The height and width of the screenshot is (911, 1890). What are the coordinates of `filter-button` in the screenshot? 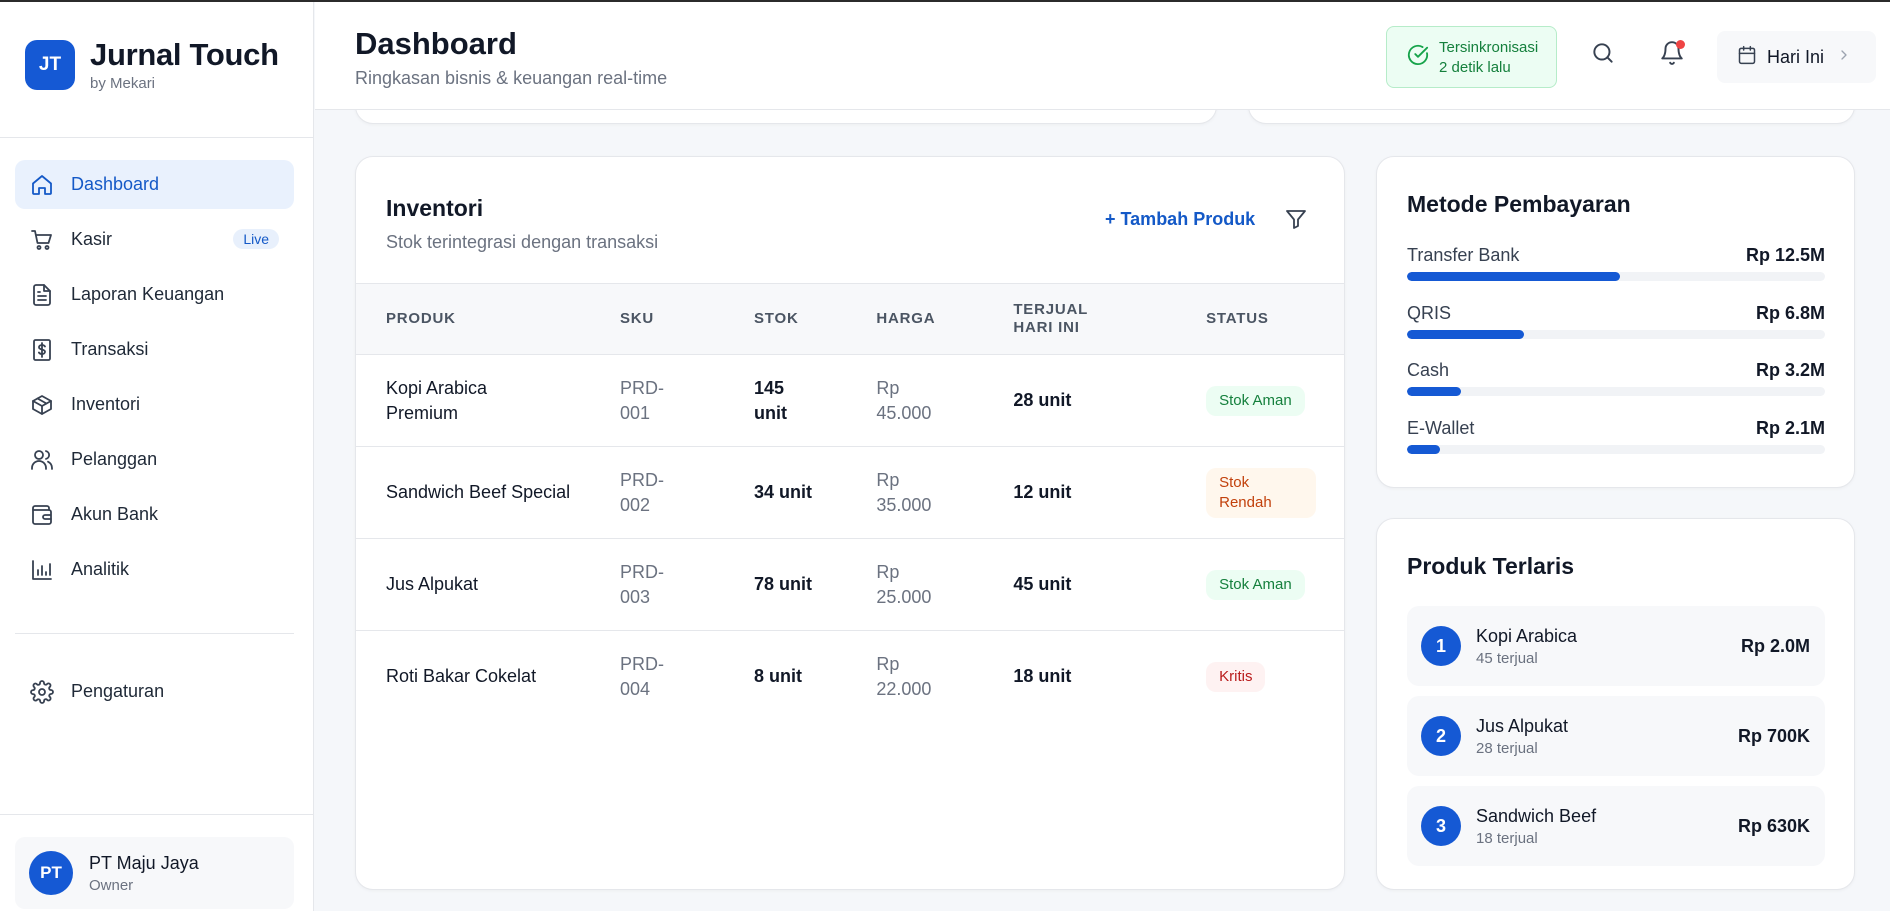 It's located at (1297, 220).